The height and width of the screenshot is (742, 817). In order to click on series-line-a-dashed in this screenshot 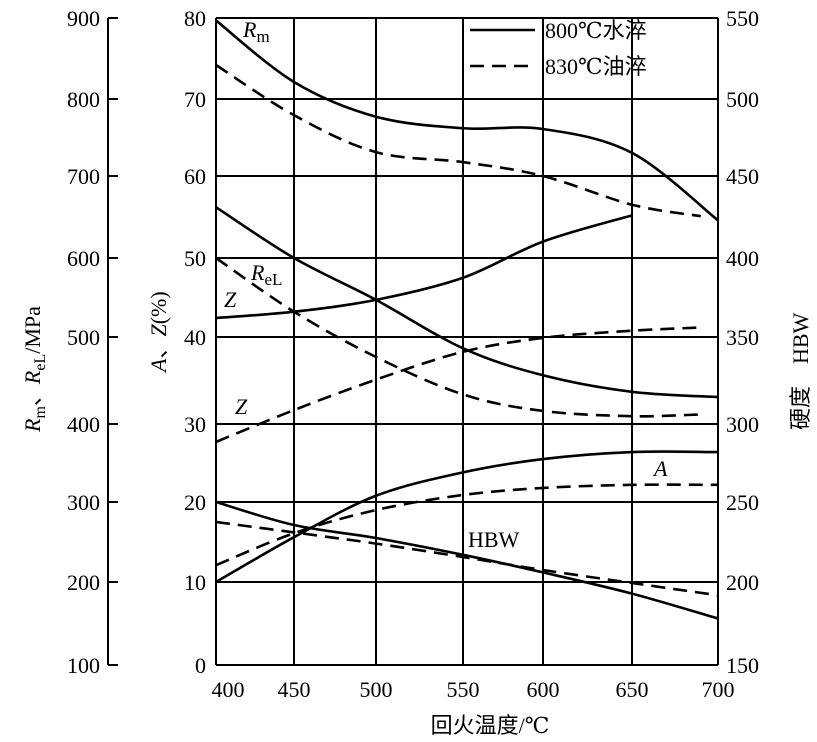, I will do `click(467, 525)`.